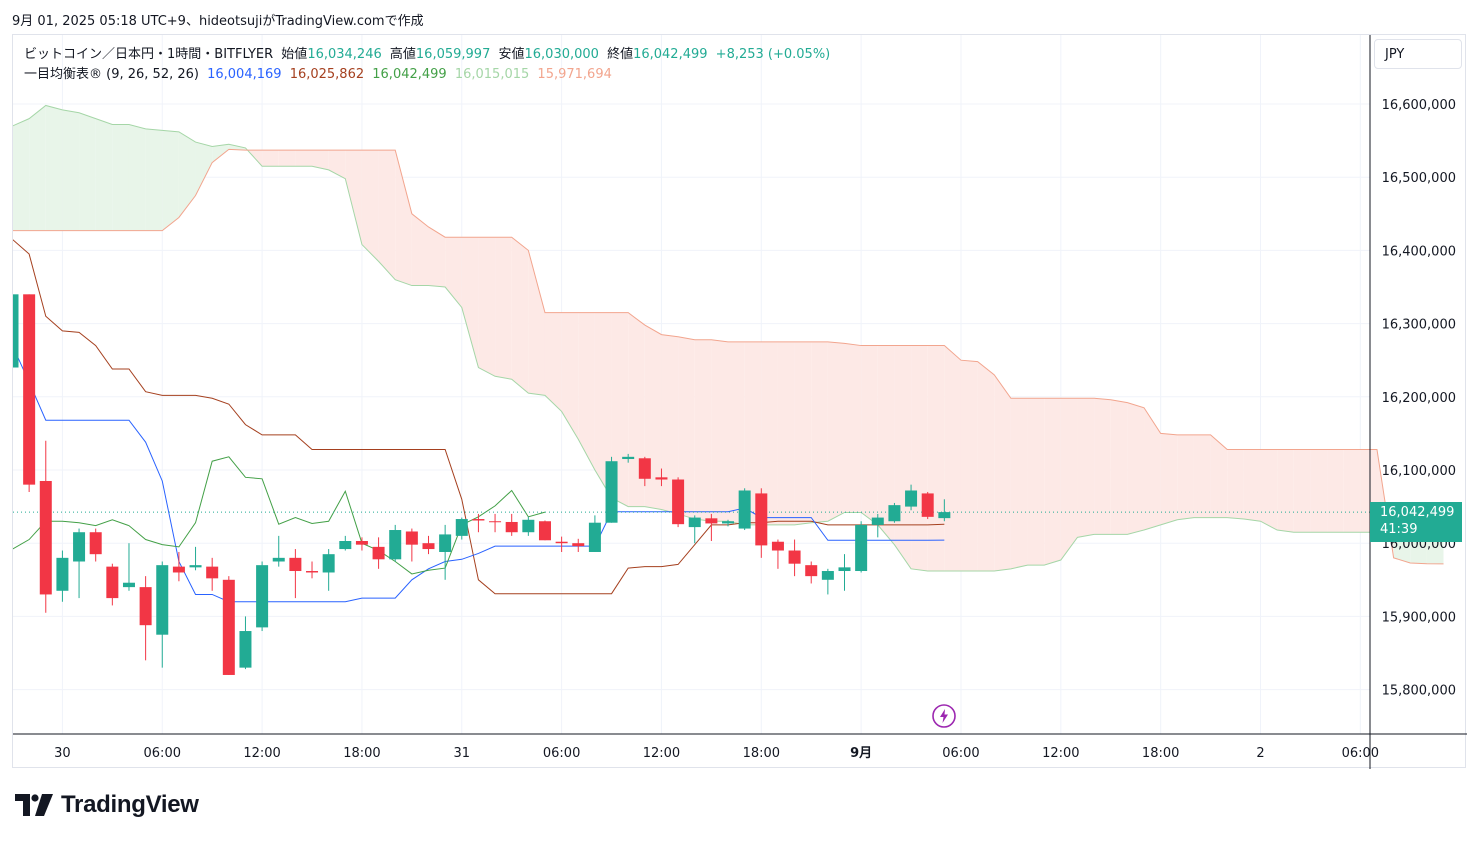 The height and width of the screenshot is (843, 1479). What do you see at coordinates (62, 753) in the screenshot?
I see `x-tick-label: 30` at bounding box center [62, 753].